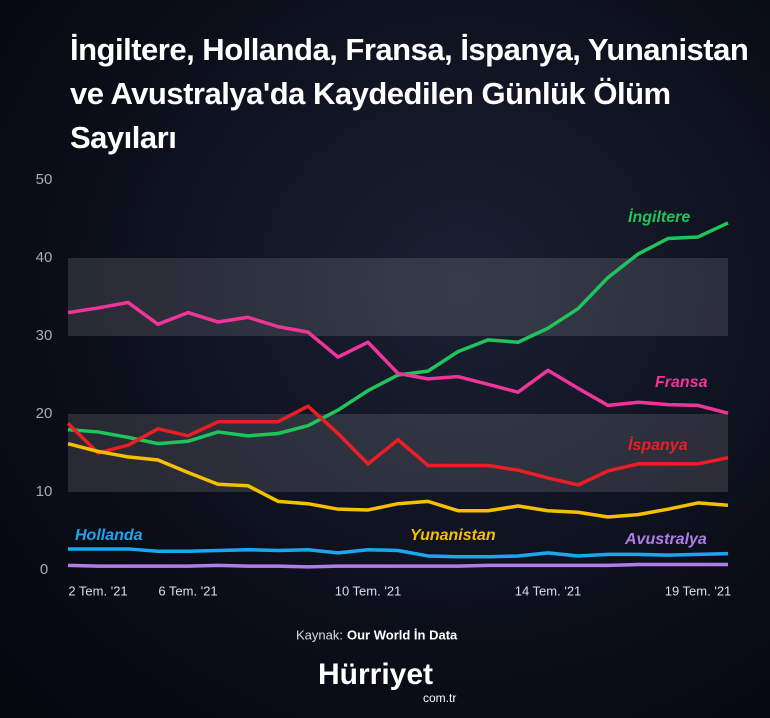 Image resolution: width=770 pixels, height=718 pixels. Describe the element at coordinates (44, 569) in the screenshot. I see `y-tick-label: 0` at that location.